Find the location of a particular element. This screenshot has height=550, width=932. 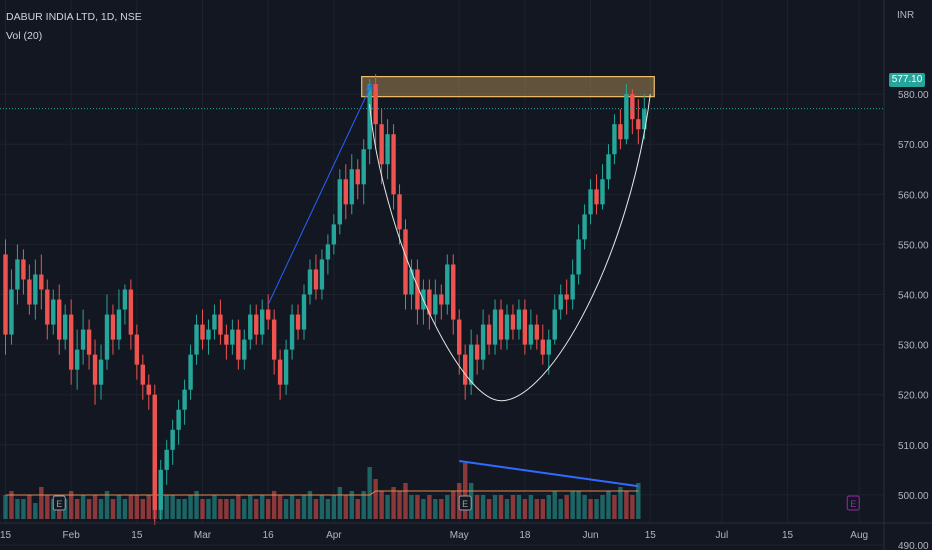

last-price-badge: 577.10 is located at coordinates (907, 80).